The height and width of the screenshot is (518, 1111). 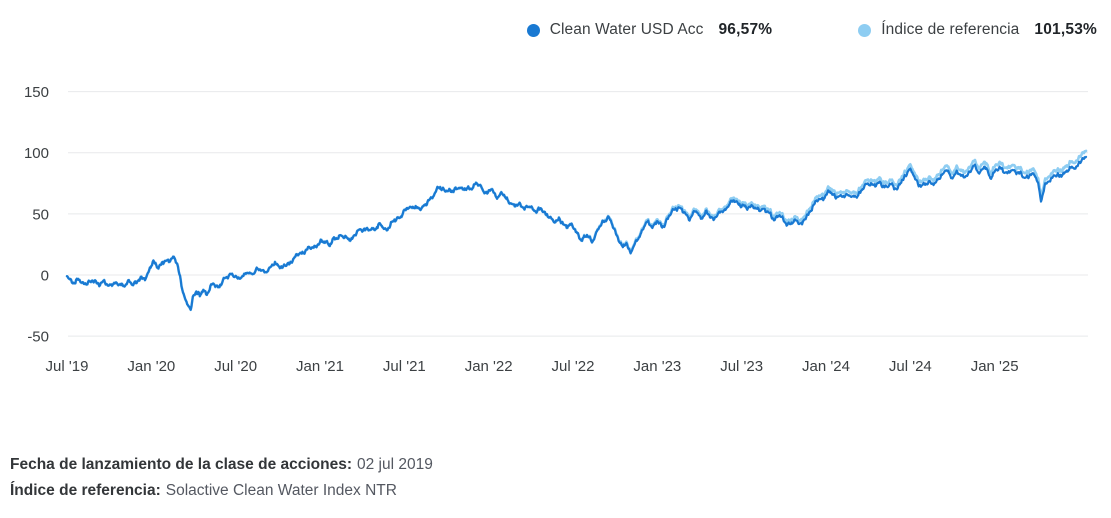 What do you see at coordinates (995, 366) in the screenshot?
I see `x-tick-label: Jan '25` at bounding box center [995, 366].